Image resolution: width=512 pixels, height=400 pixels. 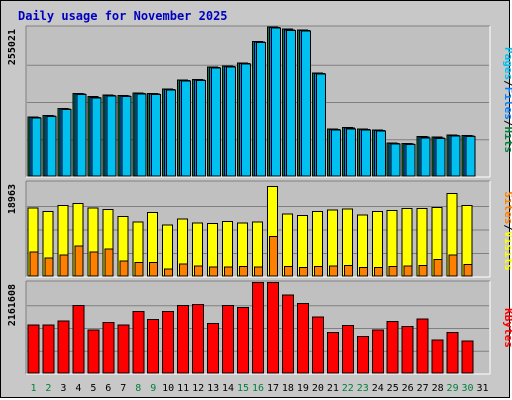 I want to click on day-label-27: 27, so click(x=423, y=388).